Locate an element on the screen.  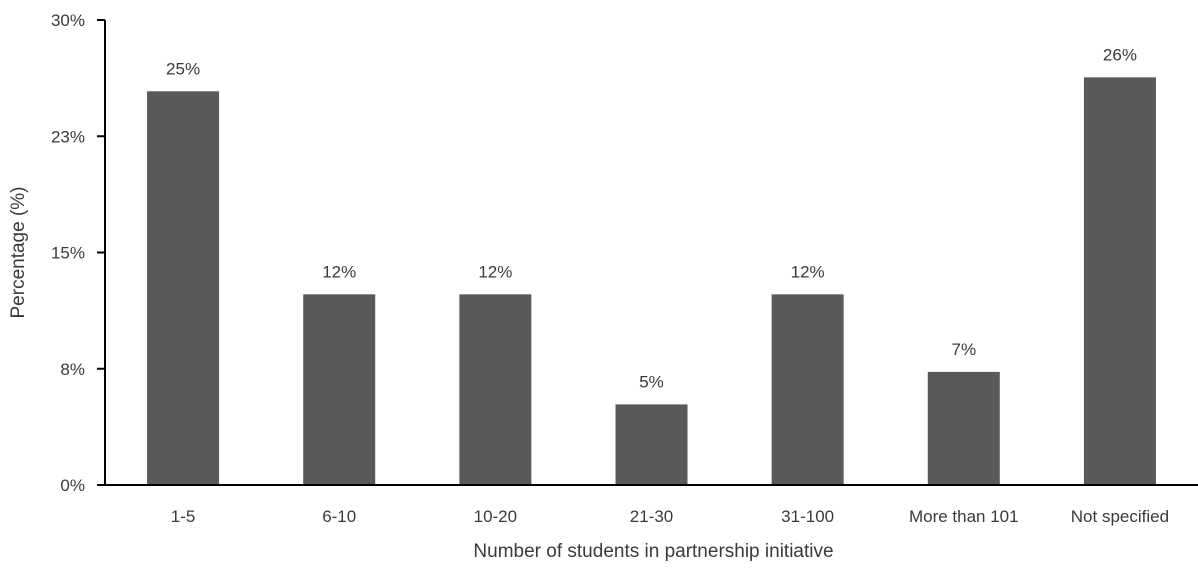
x-tick-label: 1-5 is located at coordinates (183, 516).